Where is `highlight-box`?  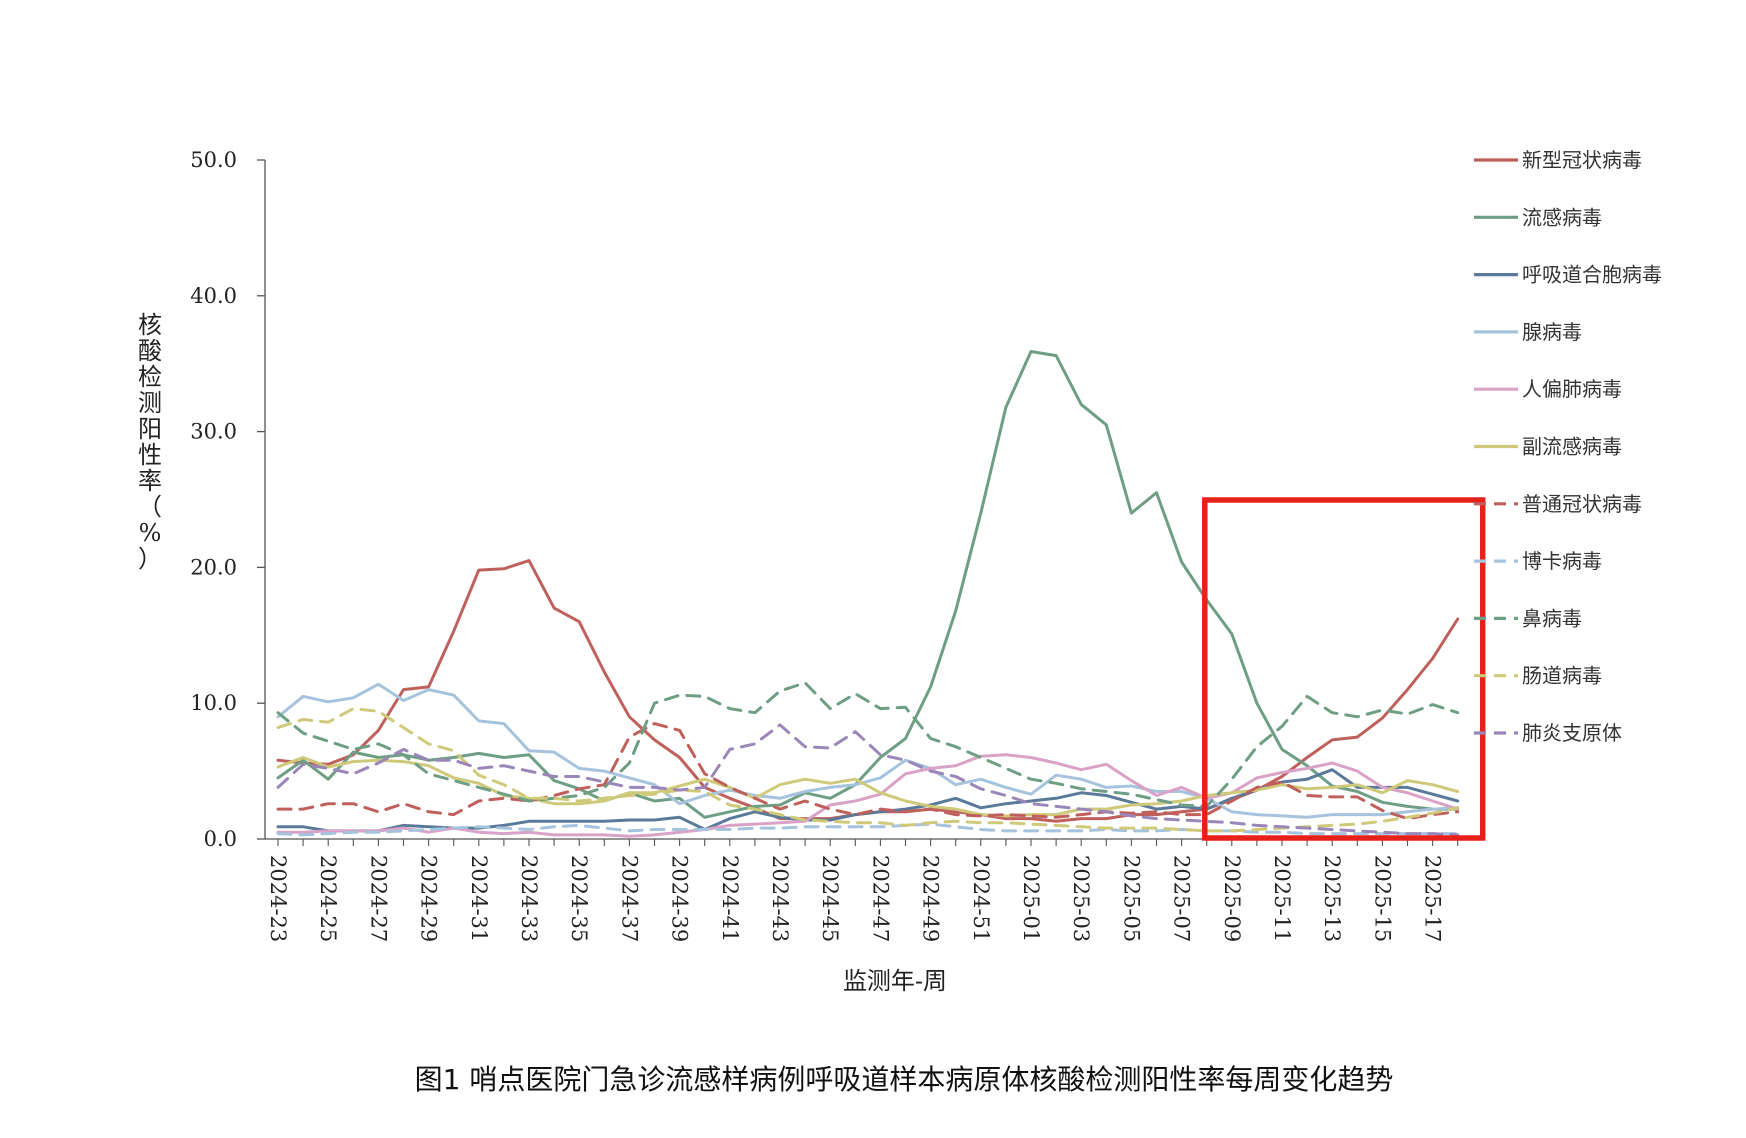
highlight-box is located at coordinates (1344, 669).